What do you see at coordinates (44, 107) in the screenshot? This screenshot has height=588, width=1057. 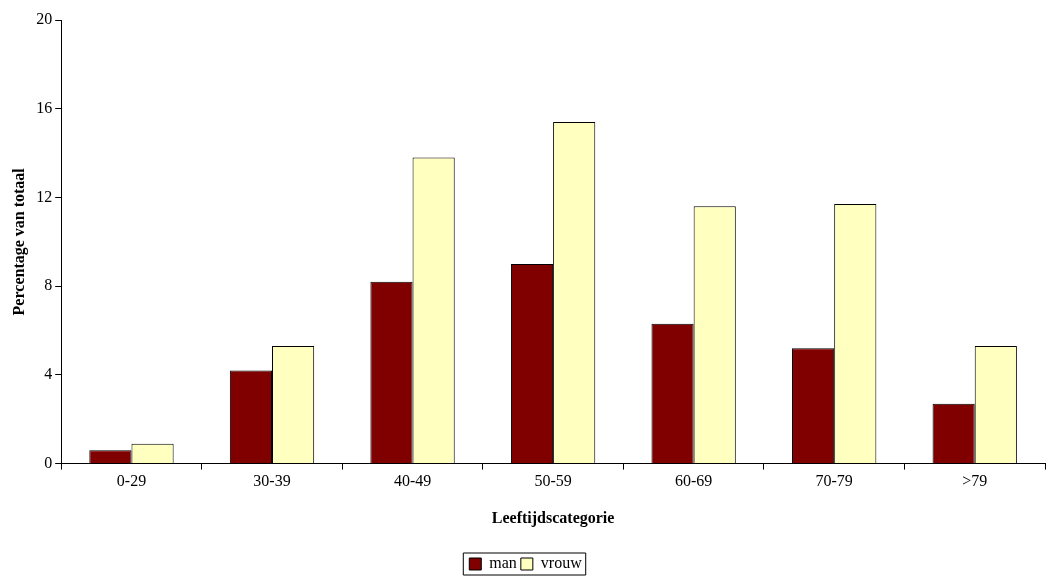 I see `y-tick-label: 16` at bounding box center [44, 107].